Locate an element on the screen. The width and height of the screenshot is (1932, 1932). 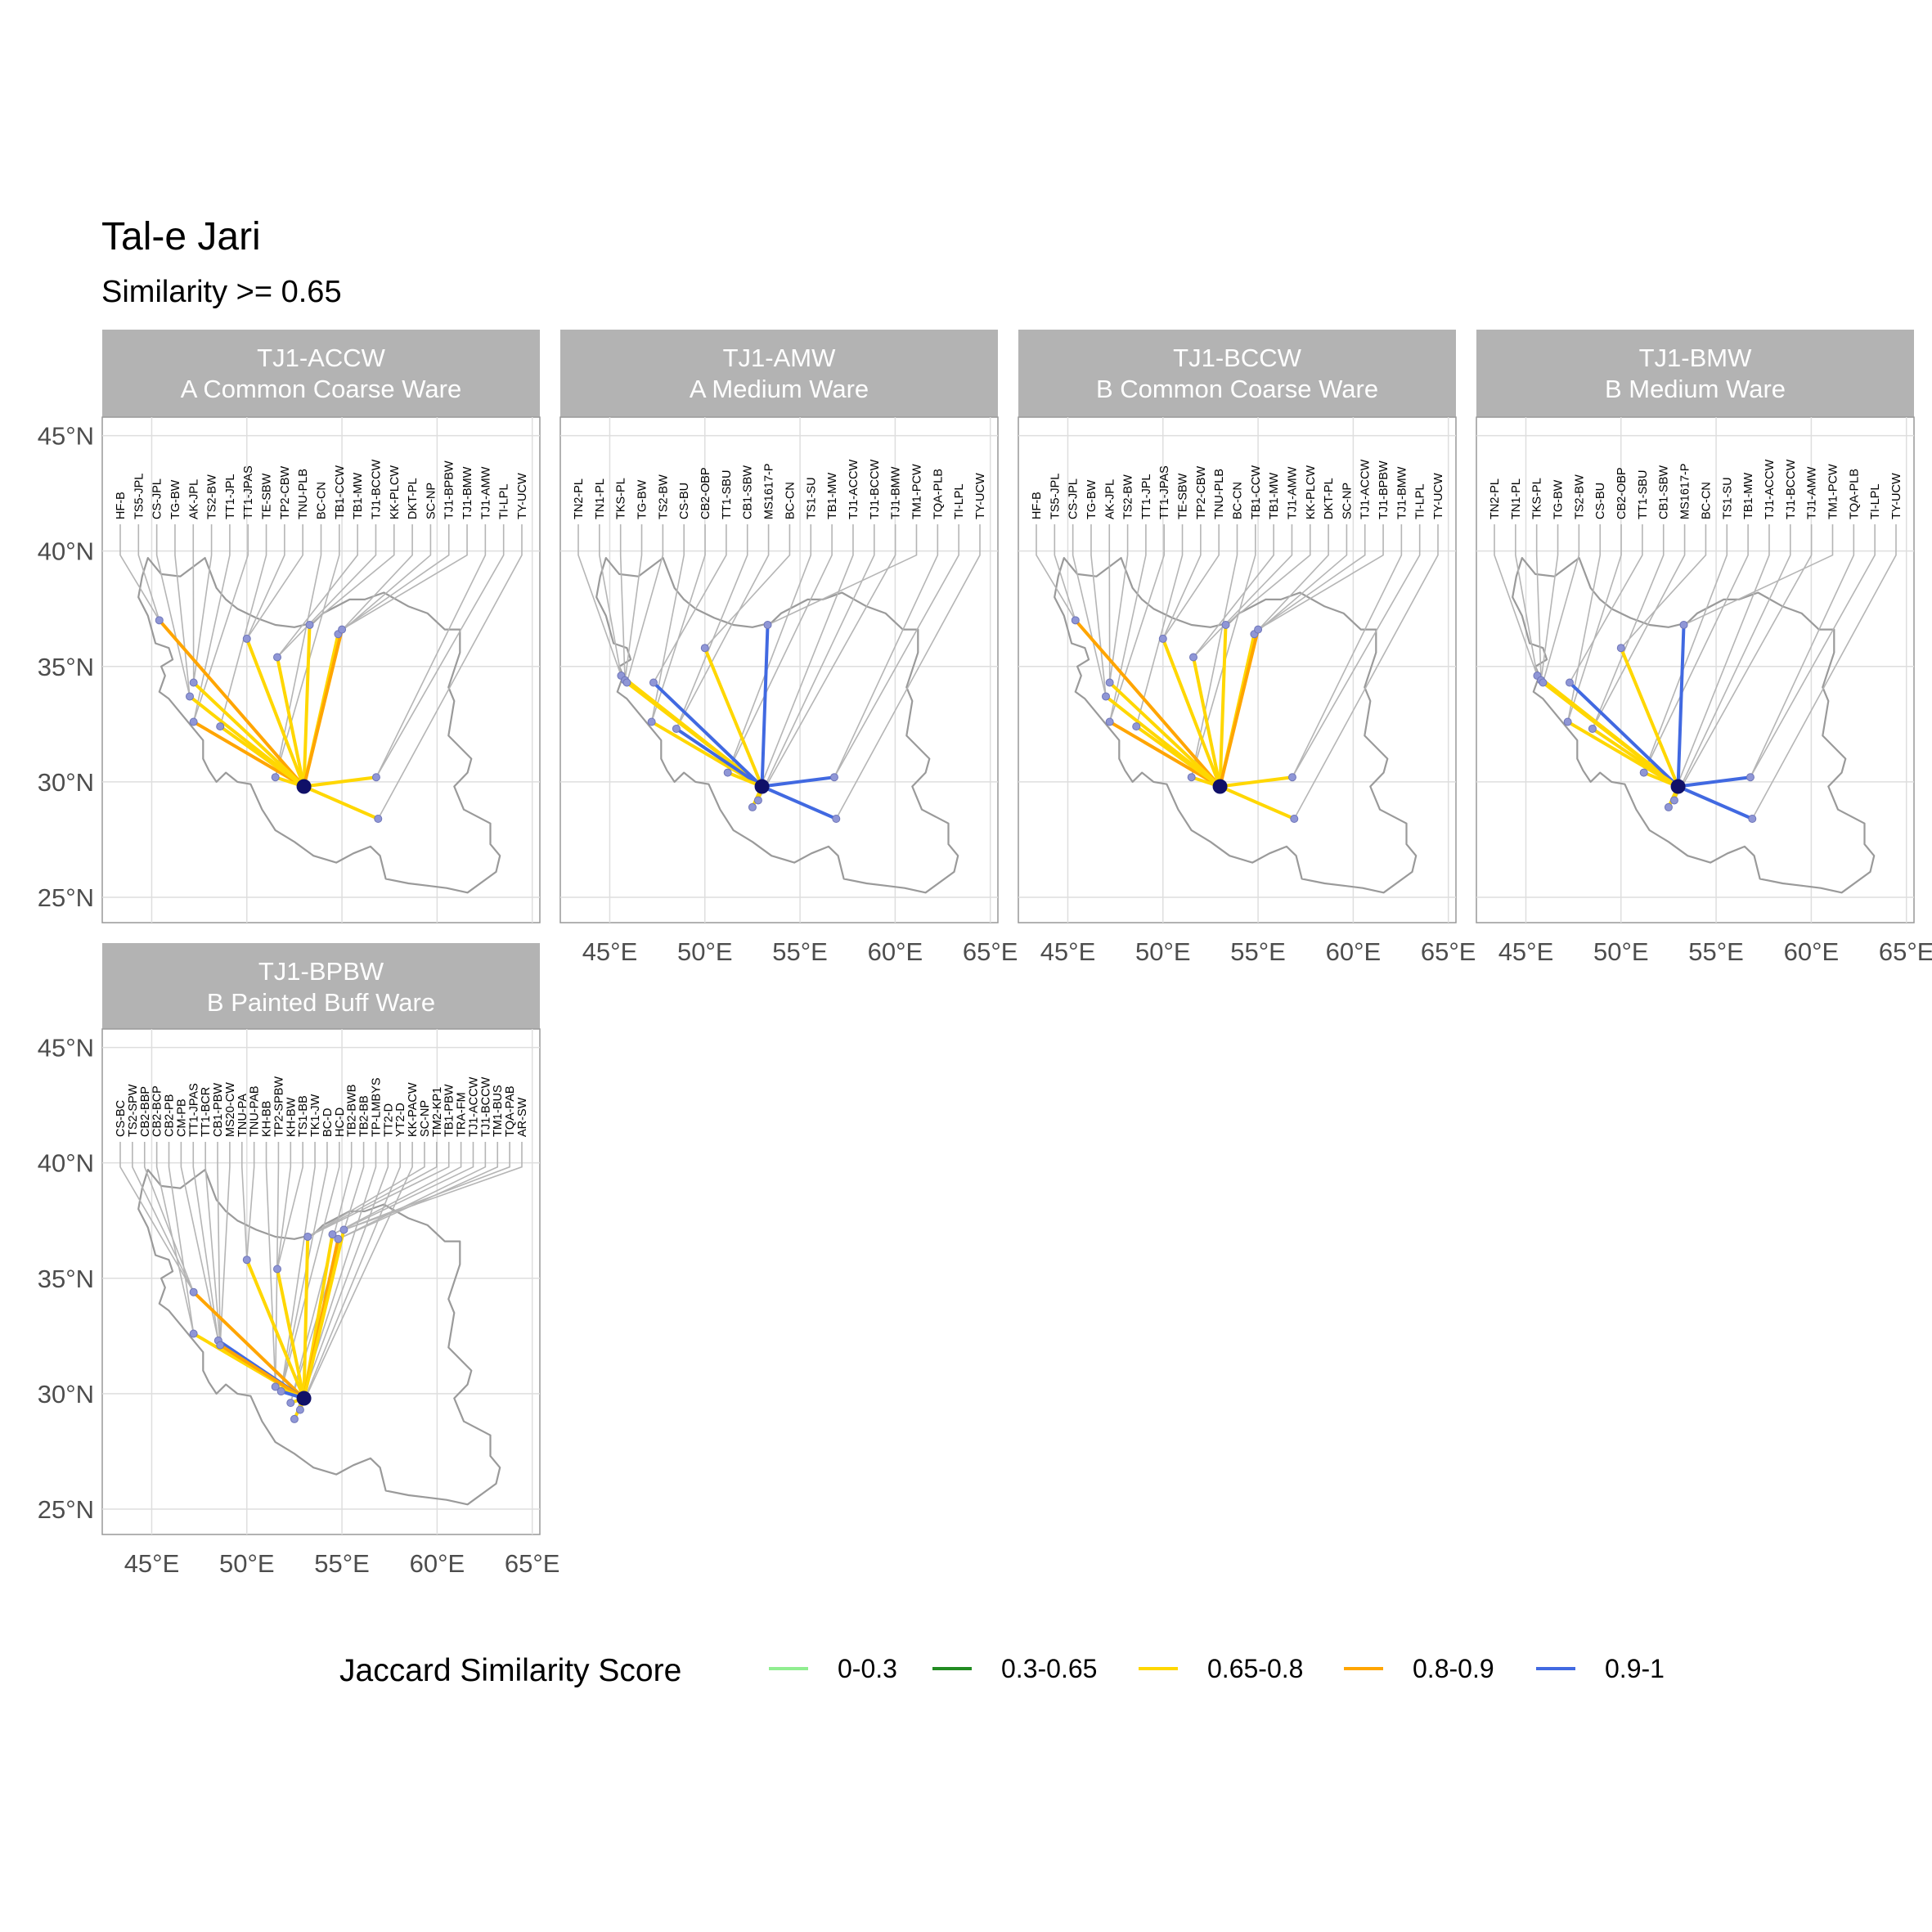
y-tick-label: 30°N is located at coordinates (66, 783).